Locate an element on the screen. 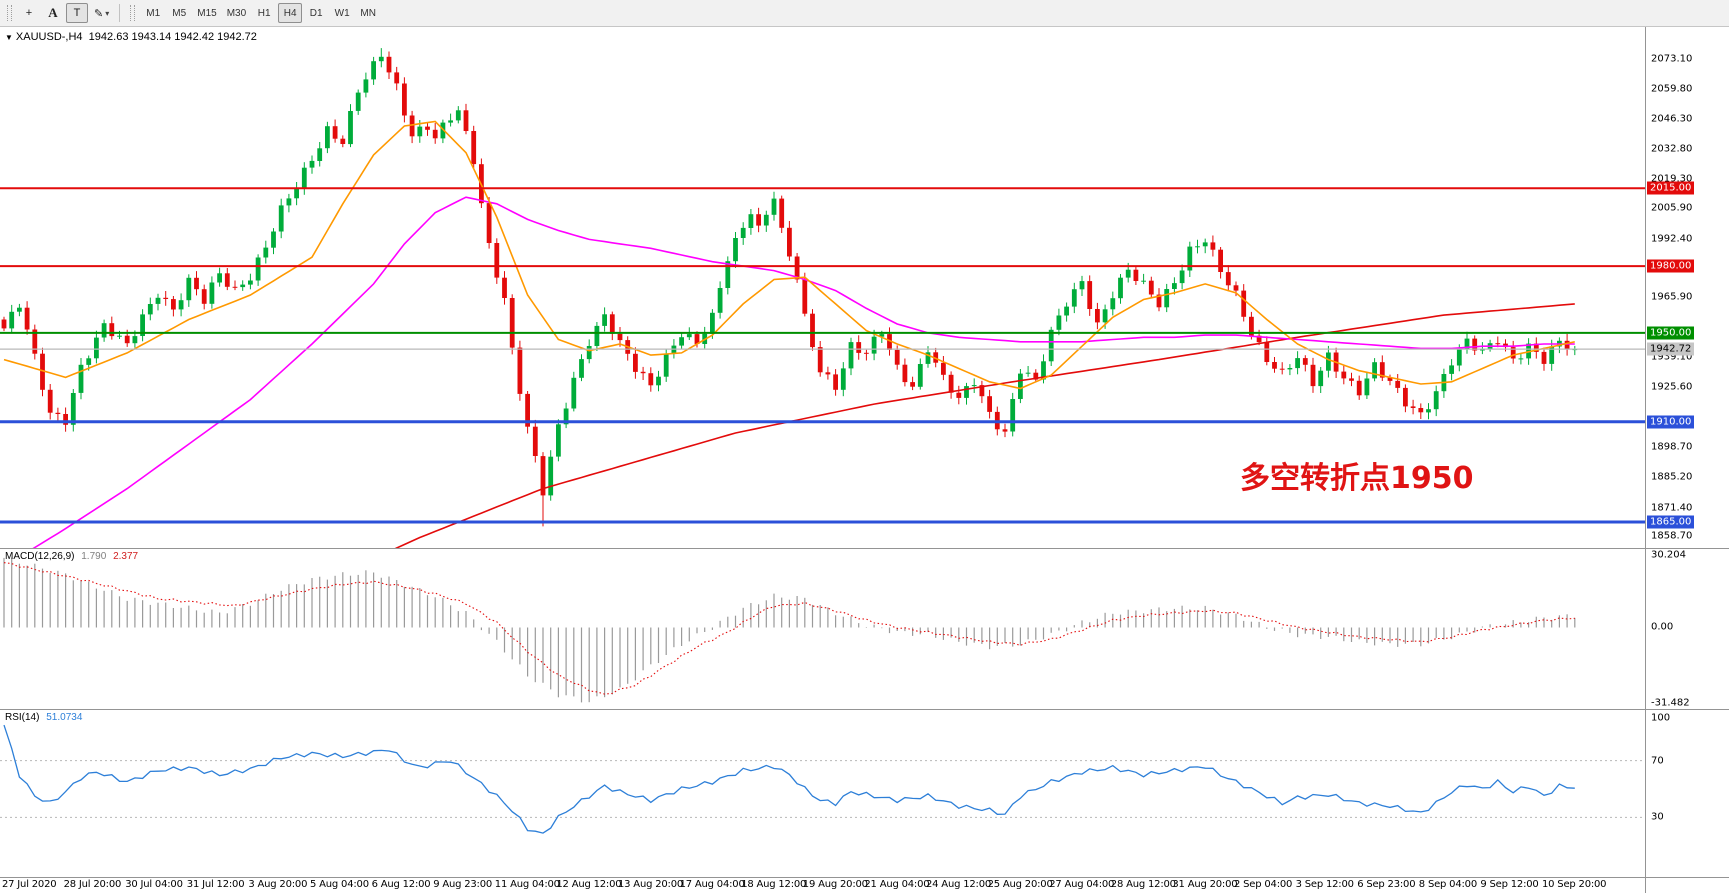  price-tick: 1939.10 is located at coordinates (1672, 357).